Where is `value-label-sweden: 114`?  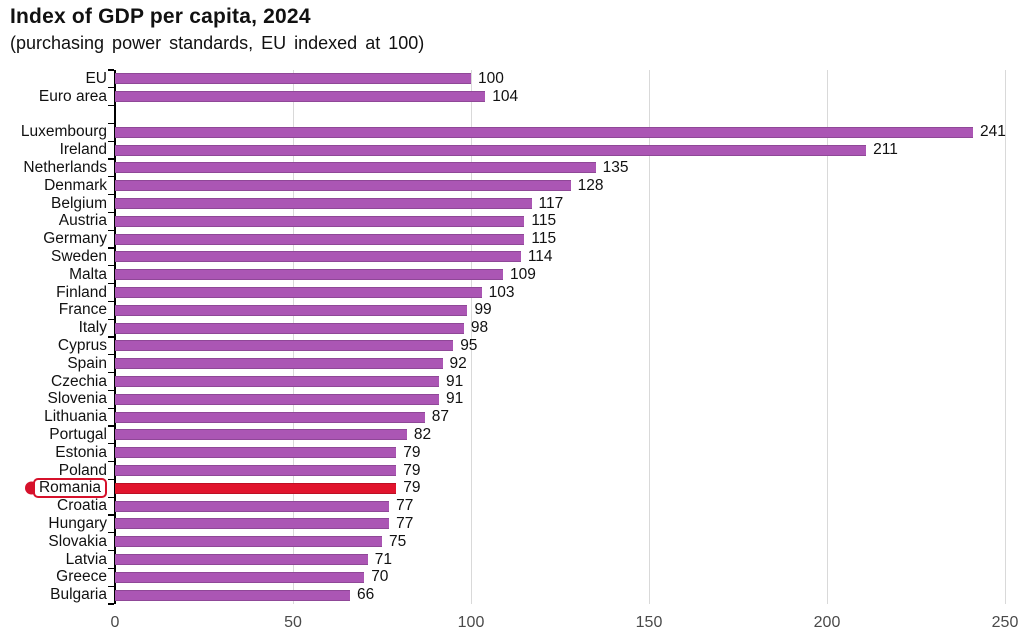 value-label-sweden: 114 is located at coordinates (540, 256).